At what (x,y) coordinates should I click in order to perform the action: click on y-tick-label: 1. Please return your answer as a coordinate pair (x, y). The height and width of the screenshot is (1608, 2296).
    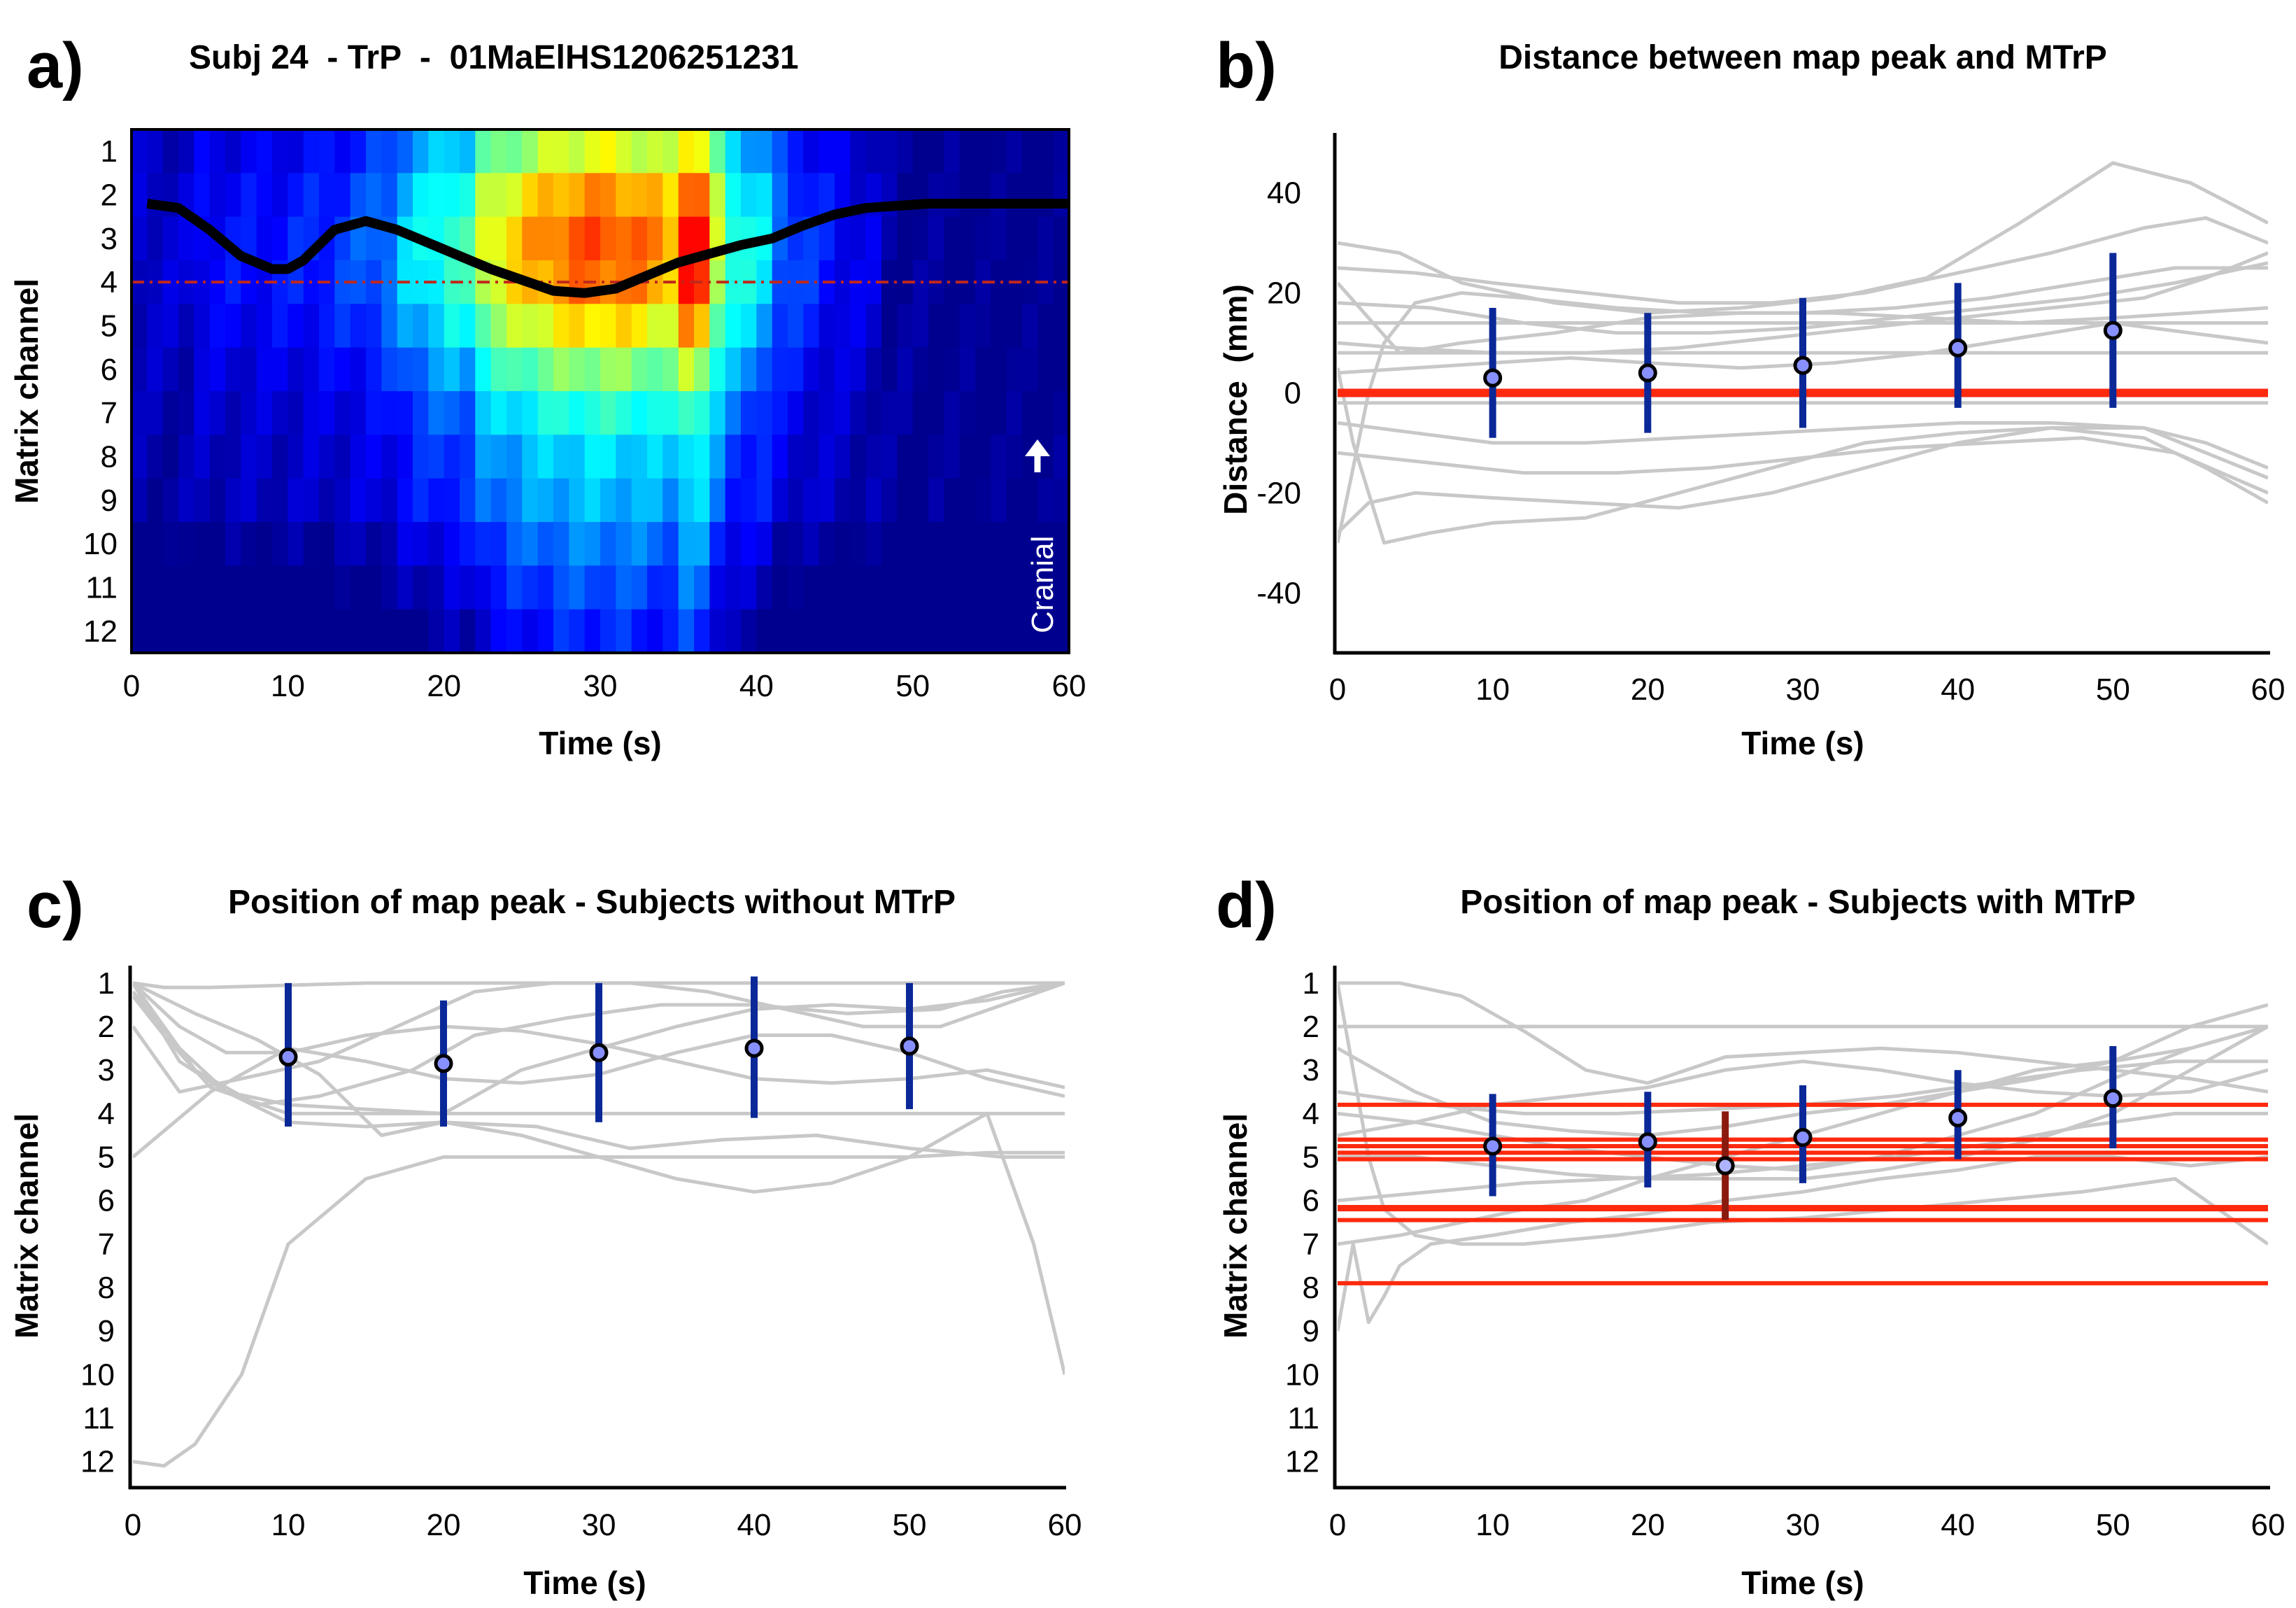
    Looking at the image, I should click on (1311, 984).